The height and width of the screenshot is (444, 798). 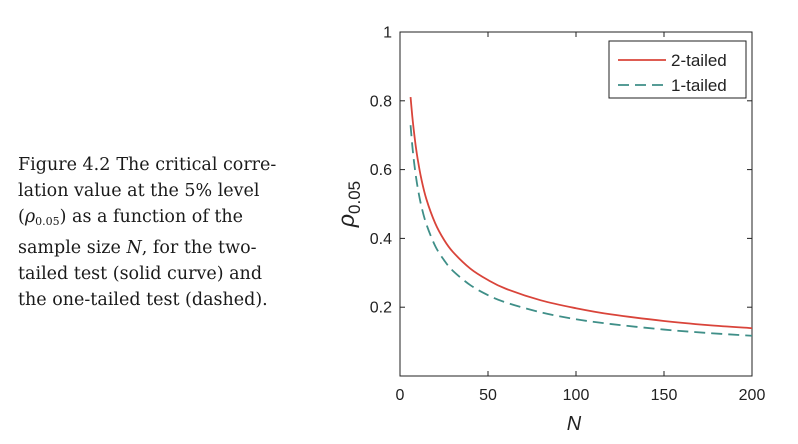 I want to click on caption-text: sample size, so click(x=72, y=248).